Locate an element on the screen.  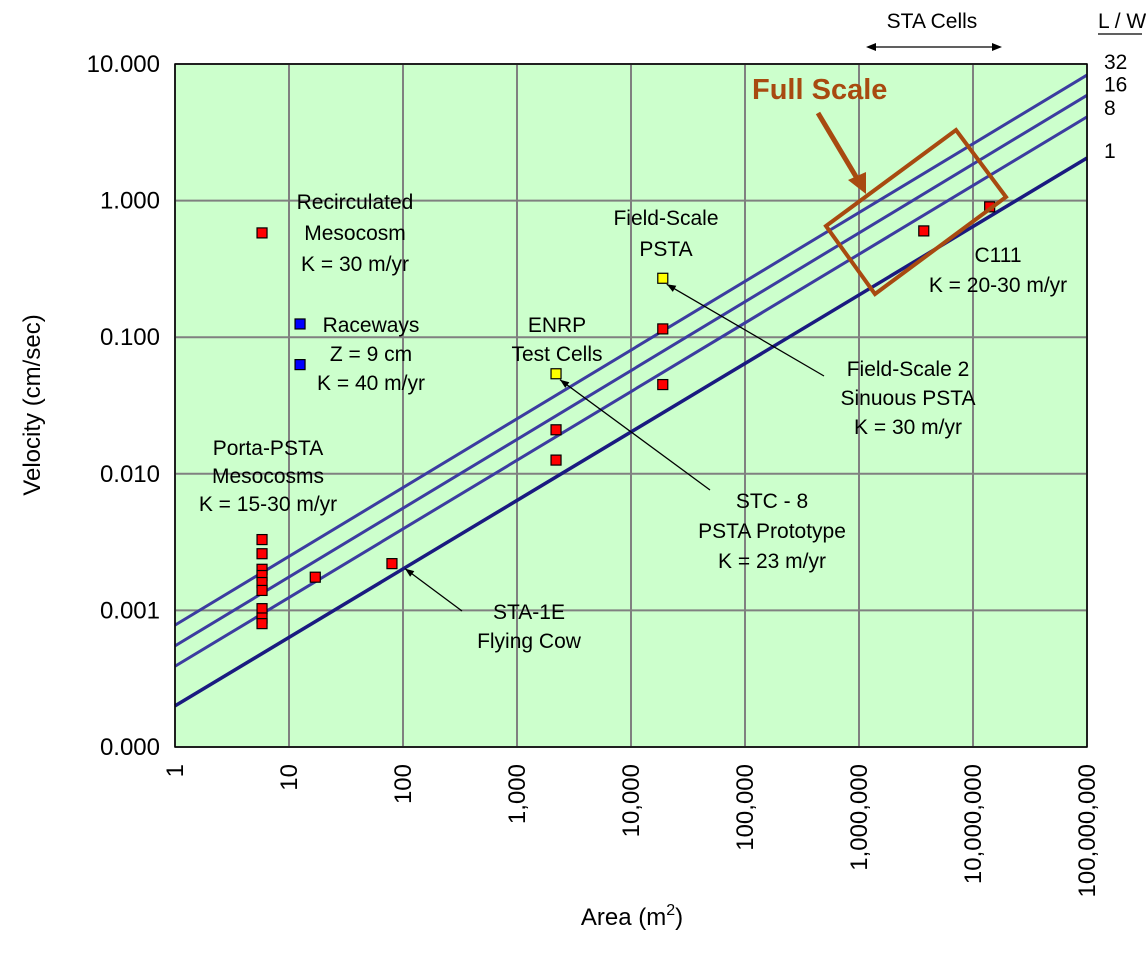
full-scale-marker: Full Scale is located at coordinates (880, 185).